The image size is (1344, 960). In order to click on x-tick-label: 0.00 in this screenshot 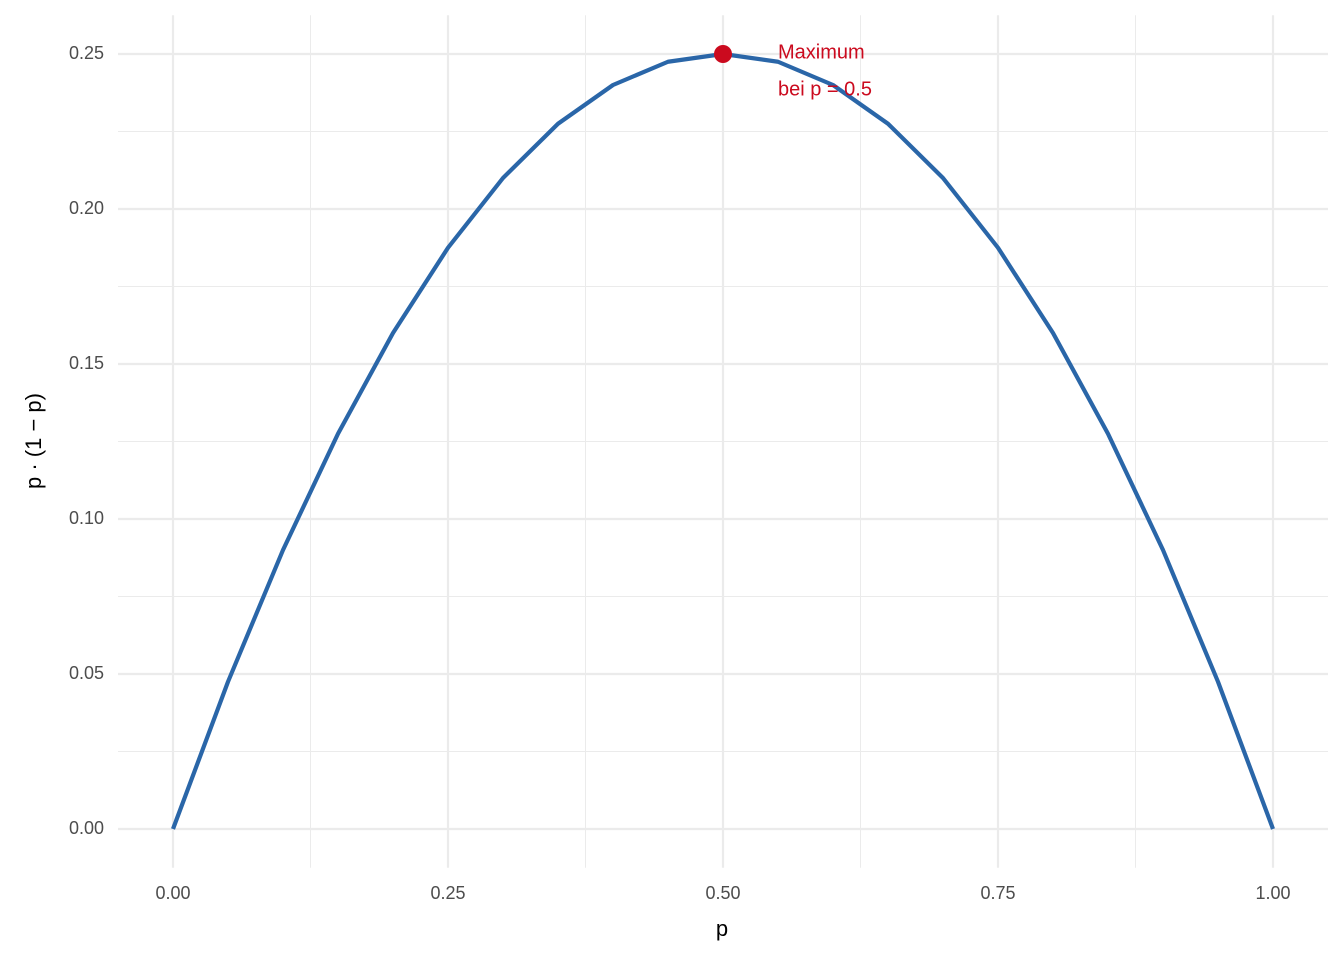, I will do `click(172, 893)`.